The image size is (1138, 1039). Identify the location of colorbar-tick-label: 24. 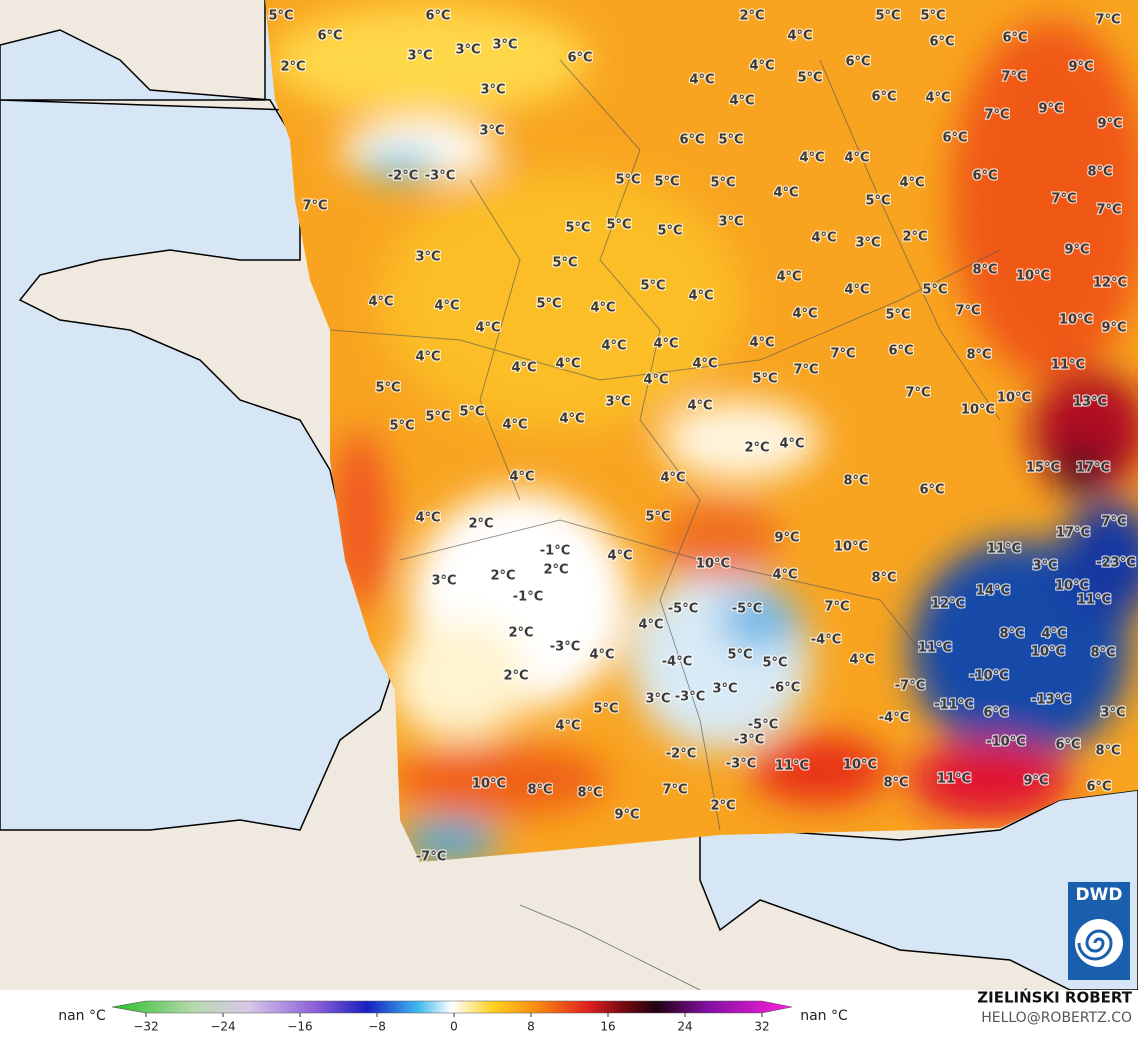
(684, 1027).